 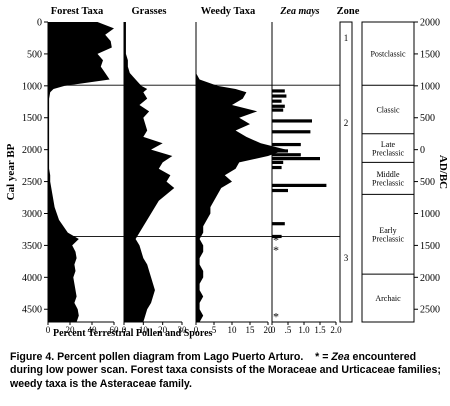 I want to click on grasses-x-tick-label: 30, so click(x=183, y=330).